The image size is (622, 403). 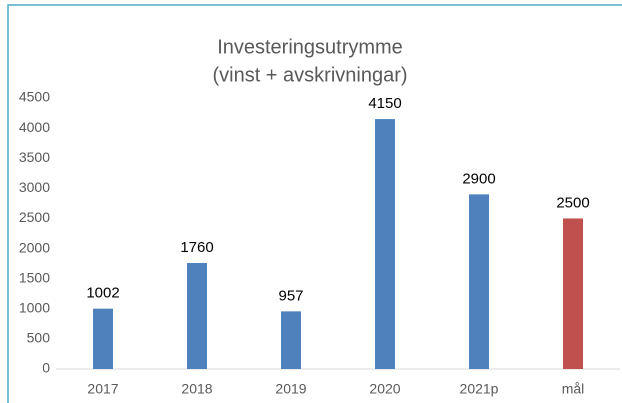 What do you see at coordinates (478, 178) in the screenshot?
I see `data-label: 2900` at bounding box center [478, 178].